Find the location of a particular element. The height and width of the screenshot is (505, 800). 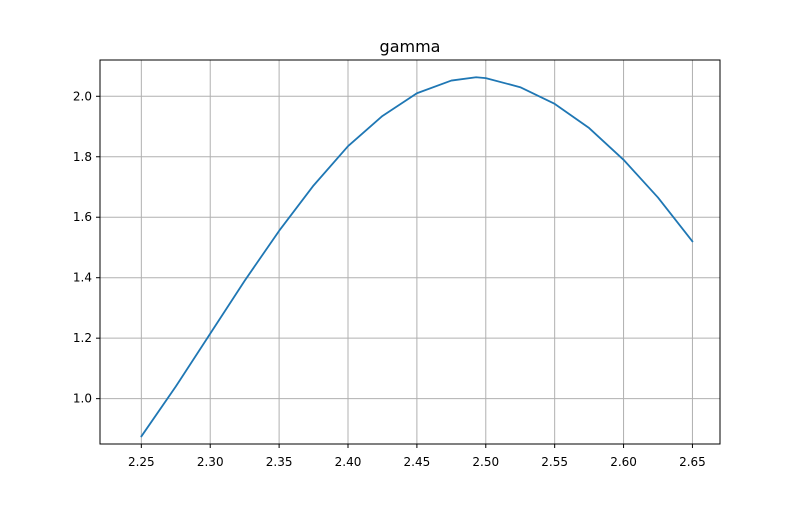

y-tick-label: 1.6 is located at coordinates (82, 217).